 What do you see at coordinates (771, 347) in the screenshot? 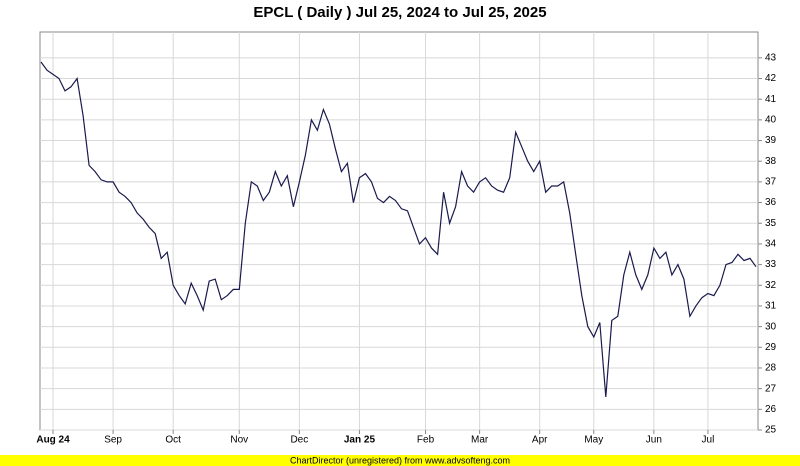
I see `y-tick-label: 29` at bounding box center [771, 347].